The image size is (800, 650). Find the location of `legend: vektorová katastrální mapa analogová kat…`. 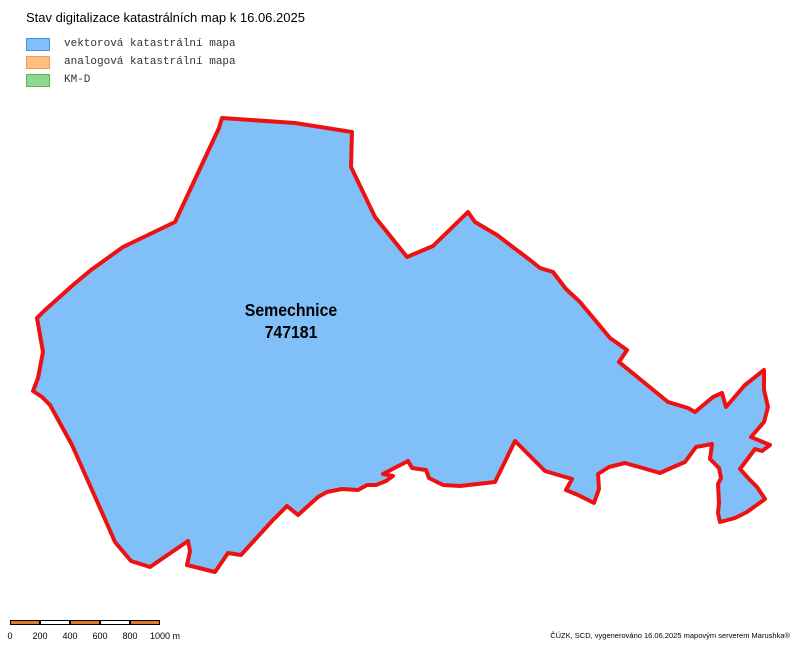

legend: vektorová katastrální mapa analogová kat… is located at coordinates (131, 62).